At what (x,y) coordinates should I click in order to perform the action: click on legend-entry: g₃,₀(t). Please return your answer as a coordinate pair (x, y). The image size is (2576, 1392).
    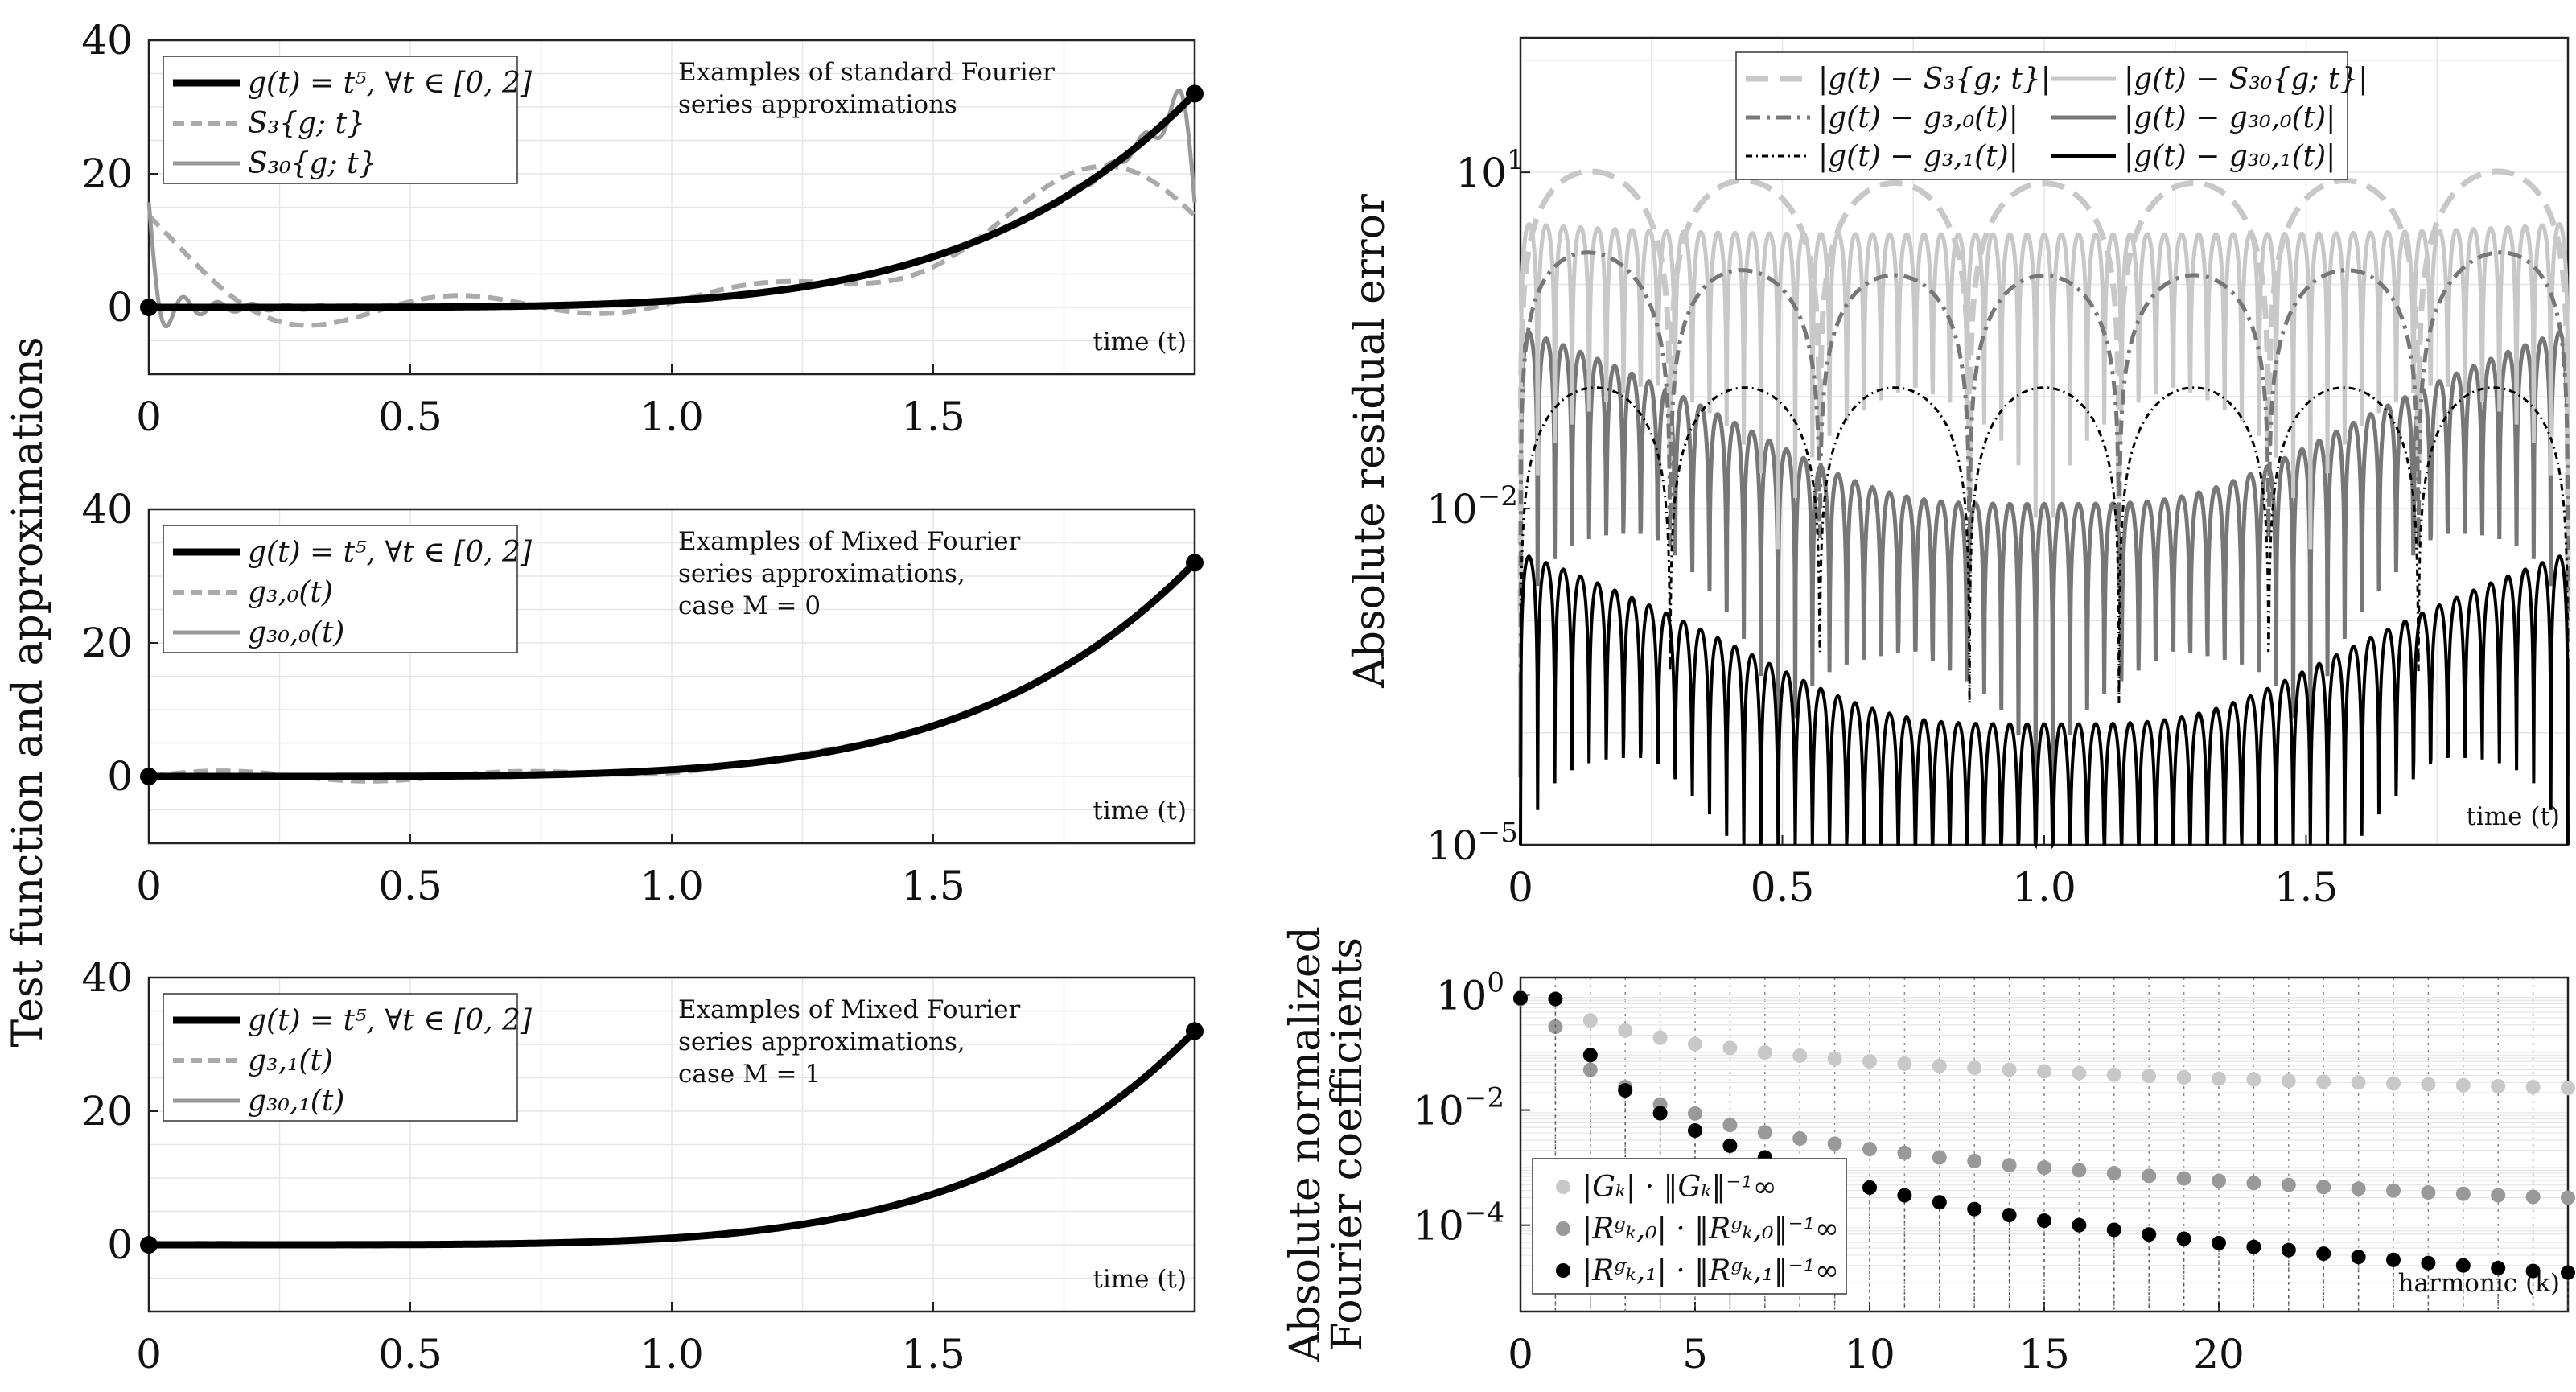
    Looking at the image, I should click on (290, 592).